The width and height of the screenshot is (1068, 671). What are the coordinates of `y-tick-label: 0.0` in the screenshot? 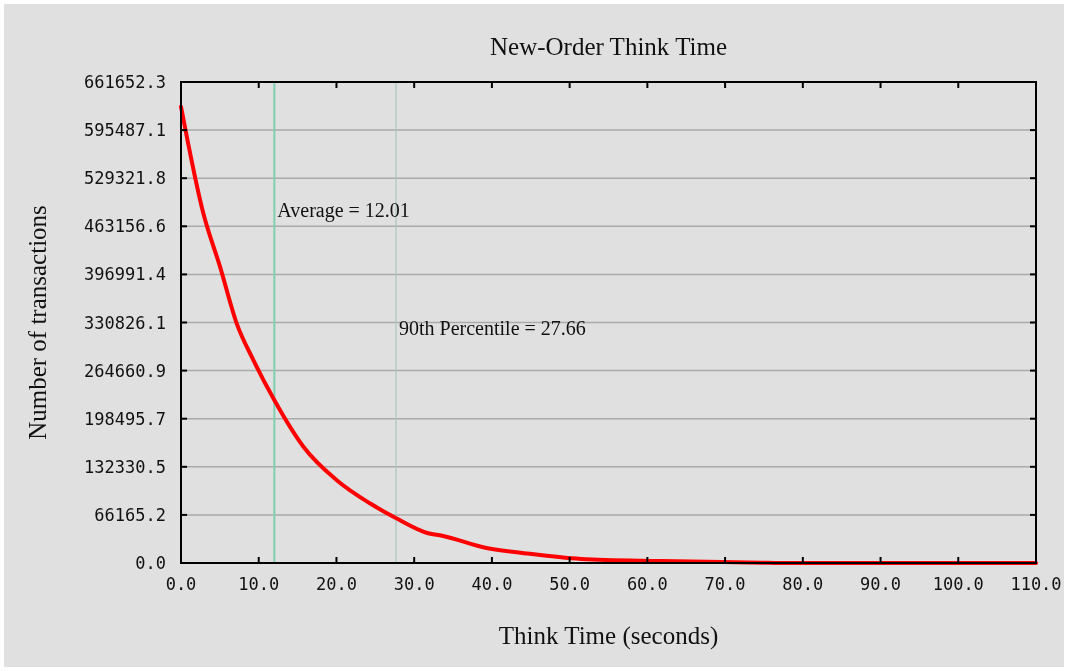 It's located at (150, 563).